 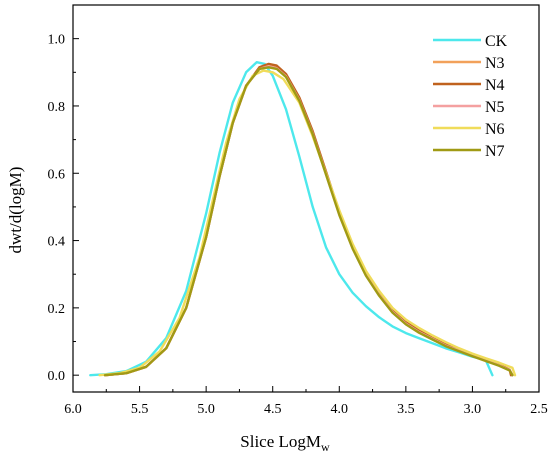 What do you see at coordinates (57, 107) in the screenshot?
I see `y-tick-label: 0.8` at bounding box center [57, 107].